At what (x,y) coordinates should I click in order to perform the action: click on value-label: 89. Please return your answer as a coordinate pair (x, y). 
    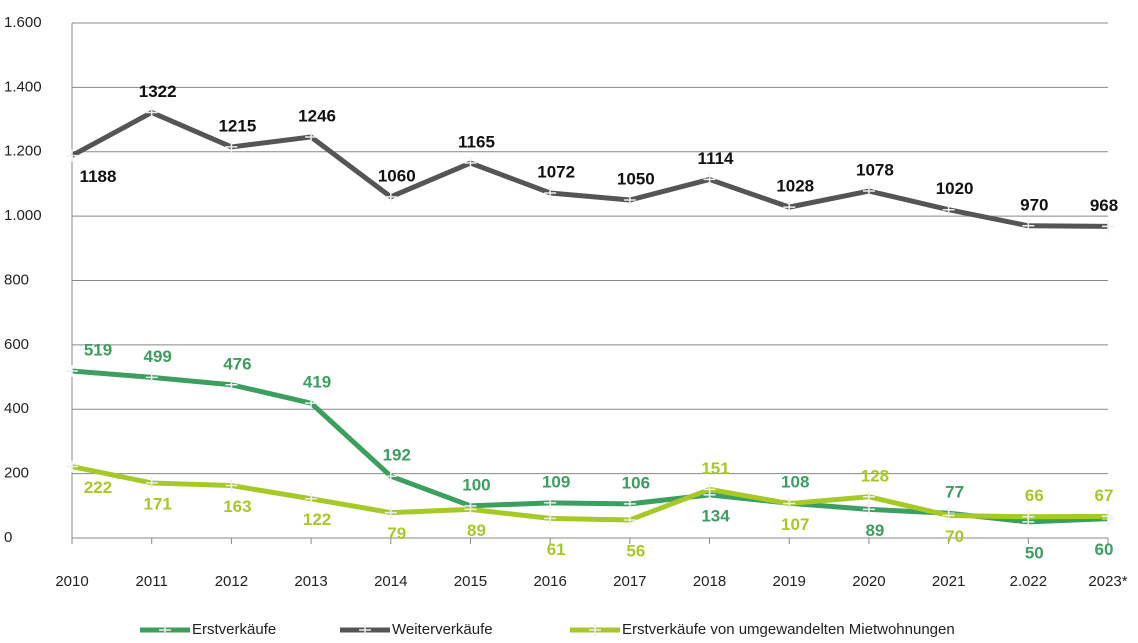
    Looking at the image, I should click on (476, 530).